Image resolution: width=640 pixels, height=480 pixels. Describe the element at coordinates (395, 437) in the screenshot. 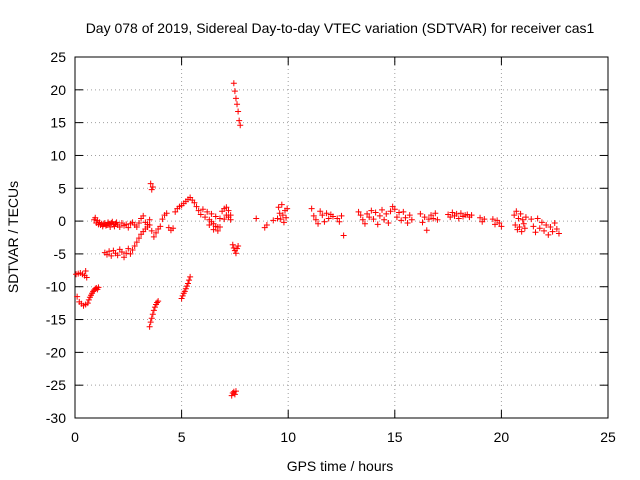

I see `x-tick-label: 15` at that location.